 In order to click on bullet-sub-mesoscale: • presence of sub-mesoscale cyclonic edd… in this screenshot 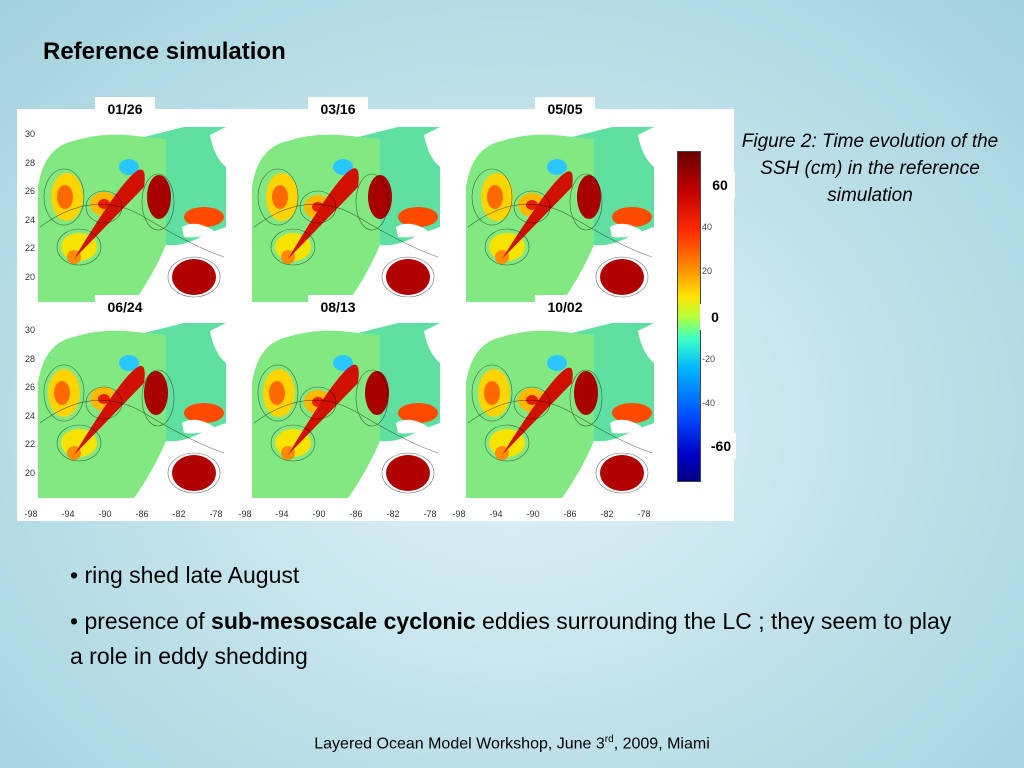, I will do `click(520, 639)`.